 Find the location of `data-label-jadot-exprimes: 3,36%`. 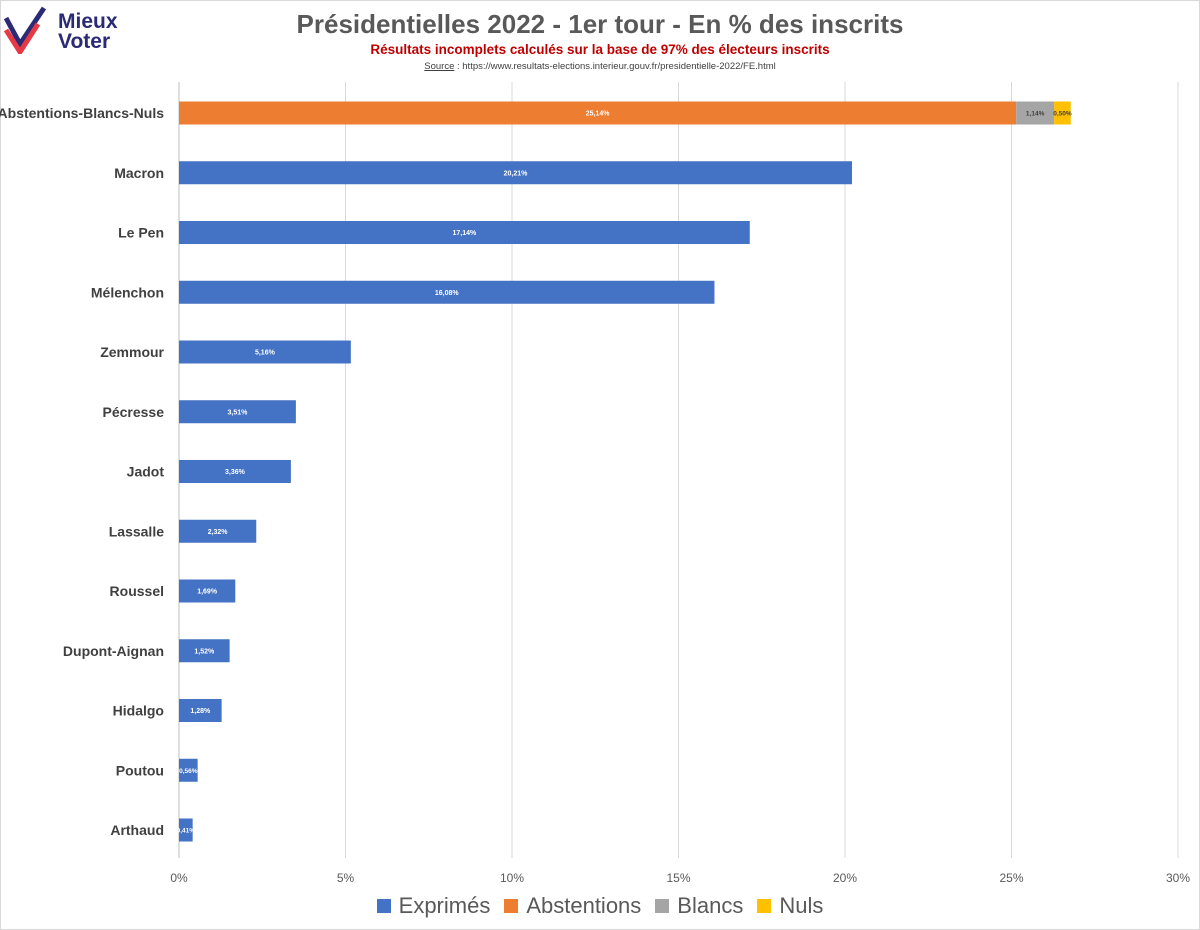

data-label-jadot-exprimes: 3,36% is located at coordinates (235, 472).